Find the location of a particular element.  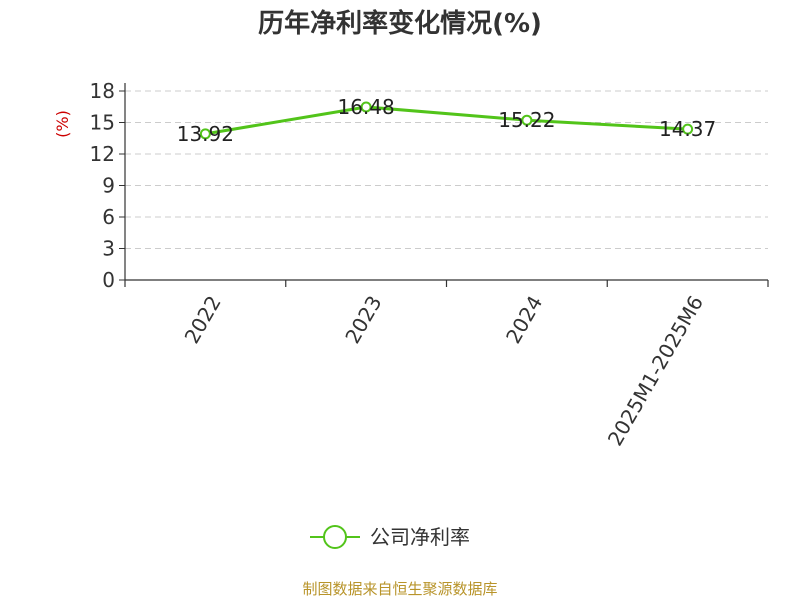

y-axis-label: (%) is located at coordinates (62, 124).